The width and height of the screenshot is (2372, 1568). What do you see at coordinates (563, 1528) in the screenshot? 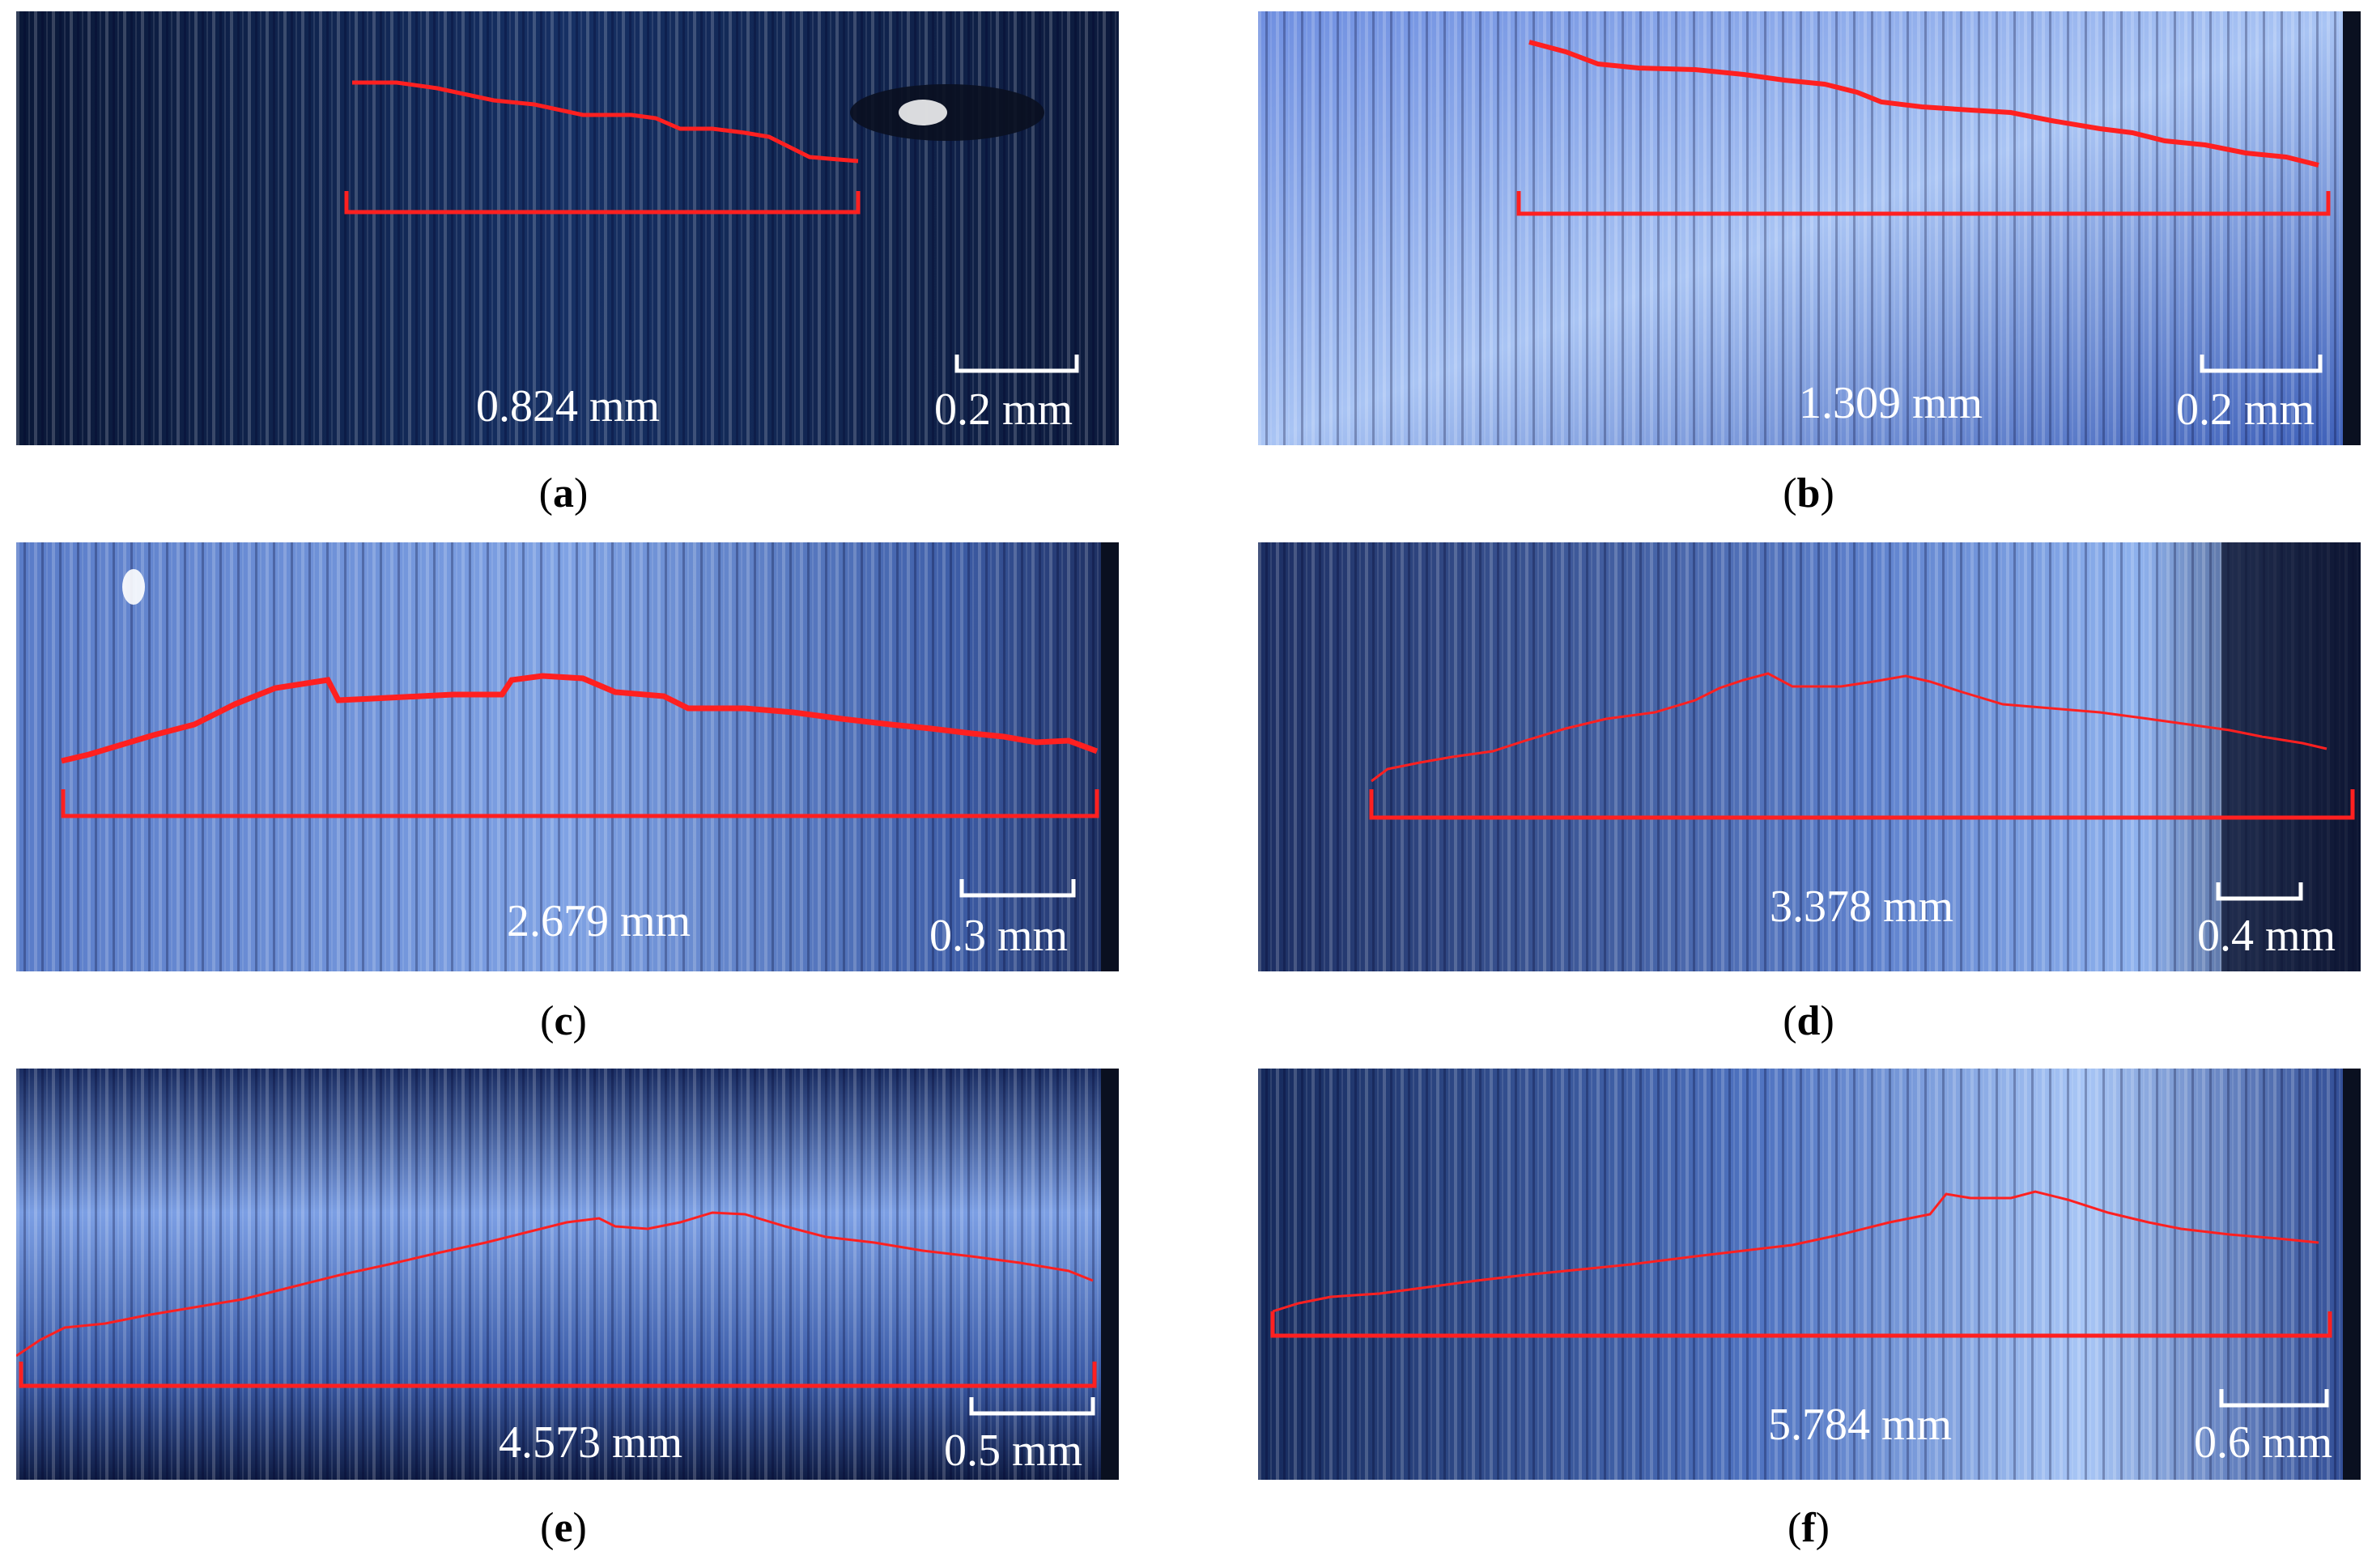
I see `caption-e: (e)` at bounding box center [563, 1528].